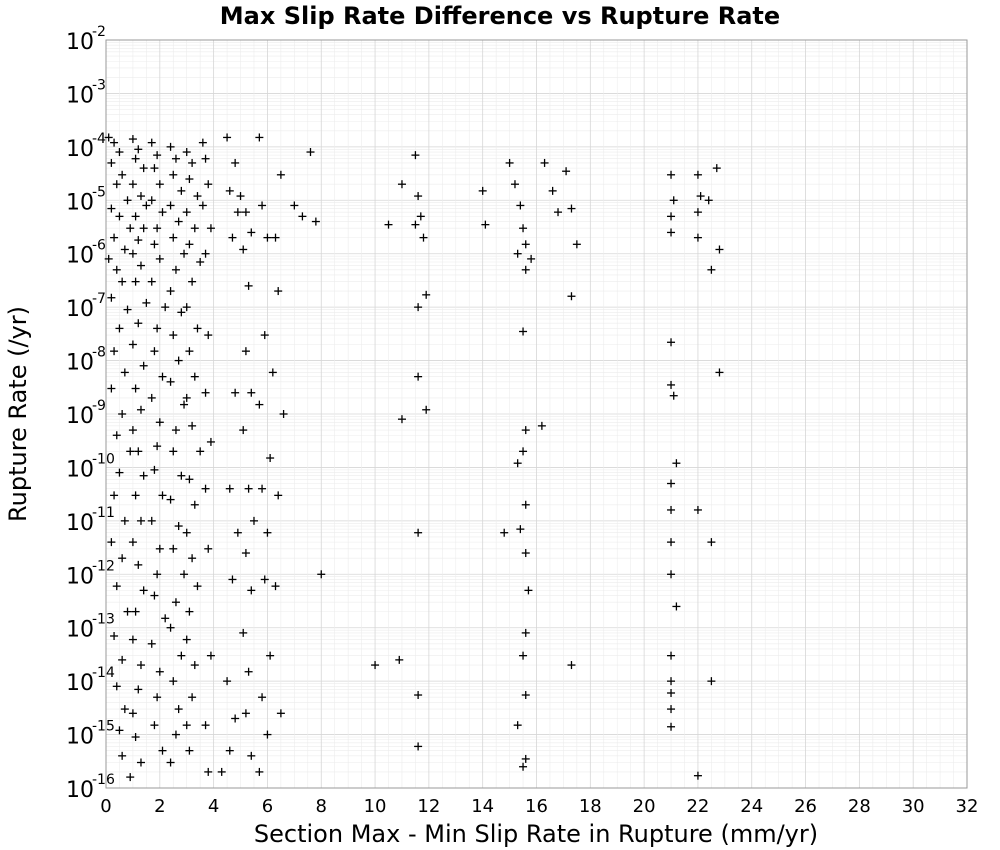  I want to click on x-tick-label: 28, so click(859, 806).